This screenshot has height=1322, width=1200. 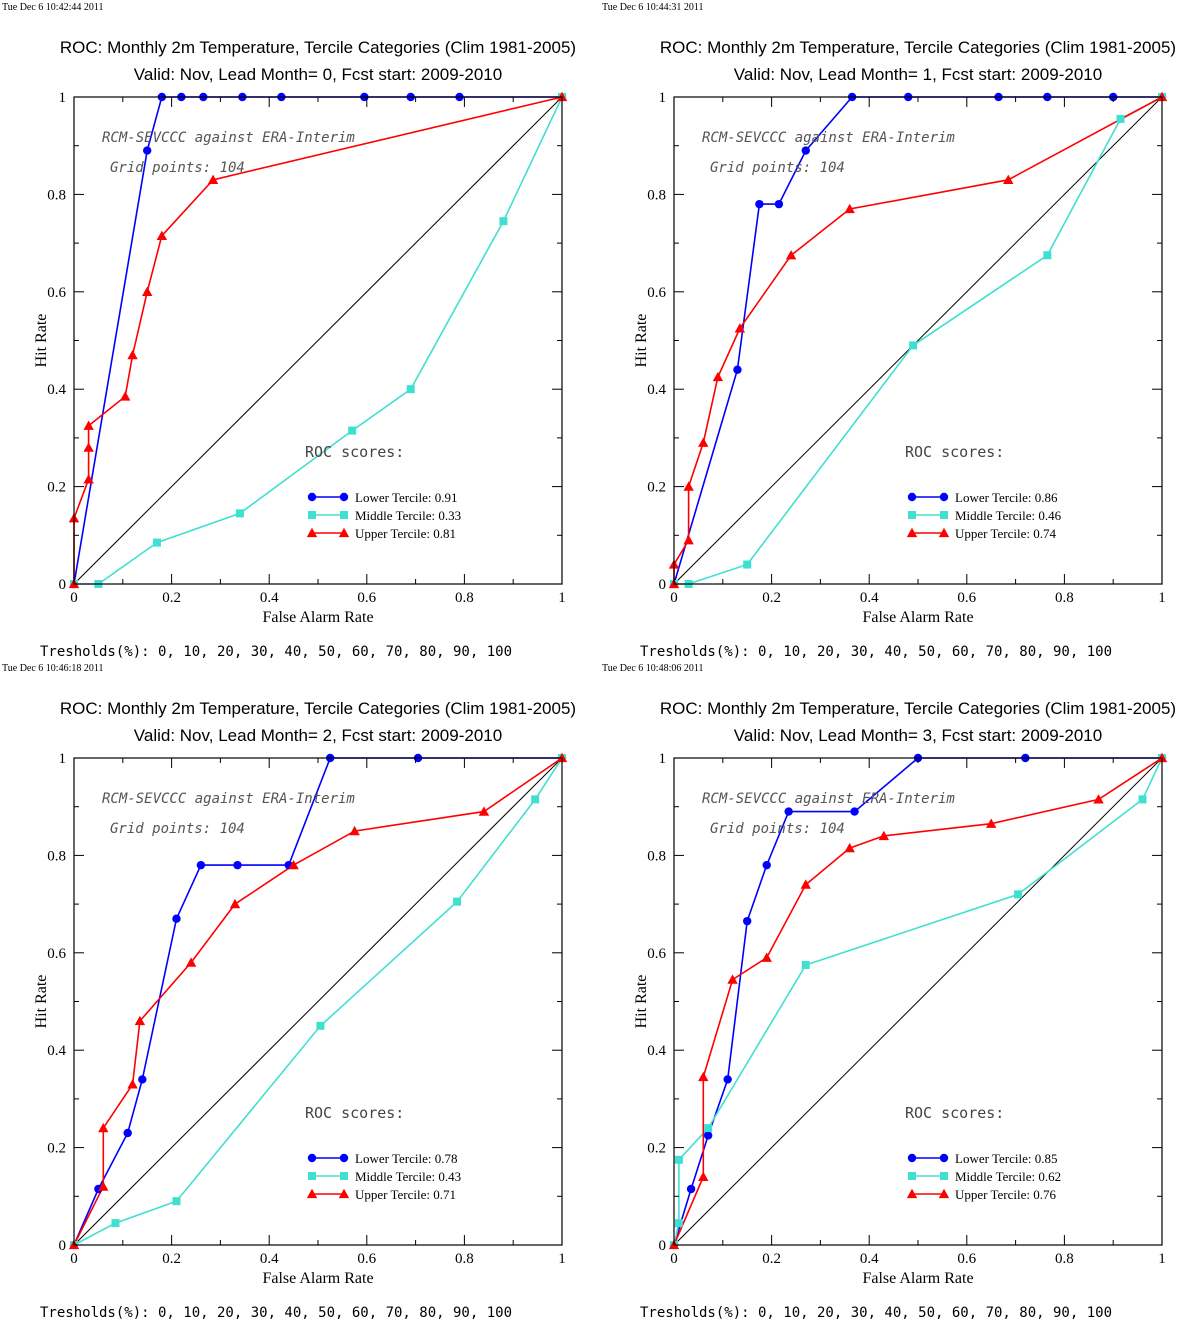 I want to click on y-tick-label: 0.6, so click(x=656, y=954).